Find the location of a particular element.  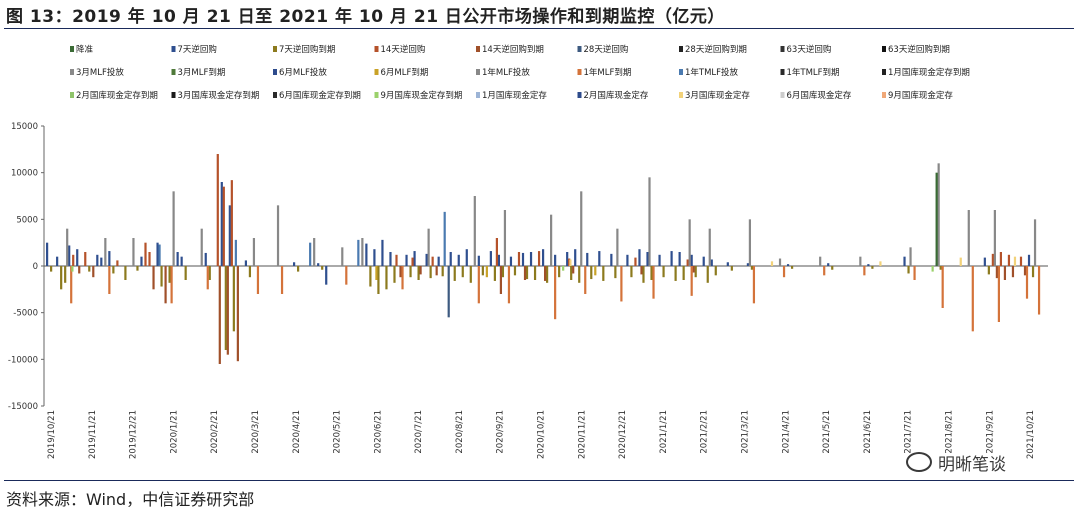

legend-label: 63天逆回购 is located at coordinates (809, 49).